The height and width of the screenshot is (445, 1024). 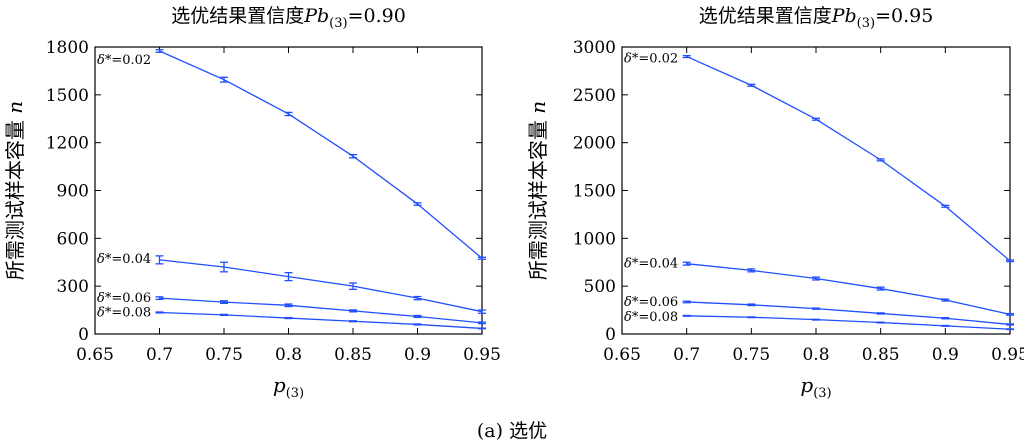 I want to click on y-tick-label: 3000, so click(x=594, y=48).